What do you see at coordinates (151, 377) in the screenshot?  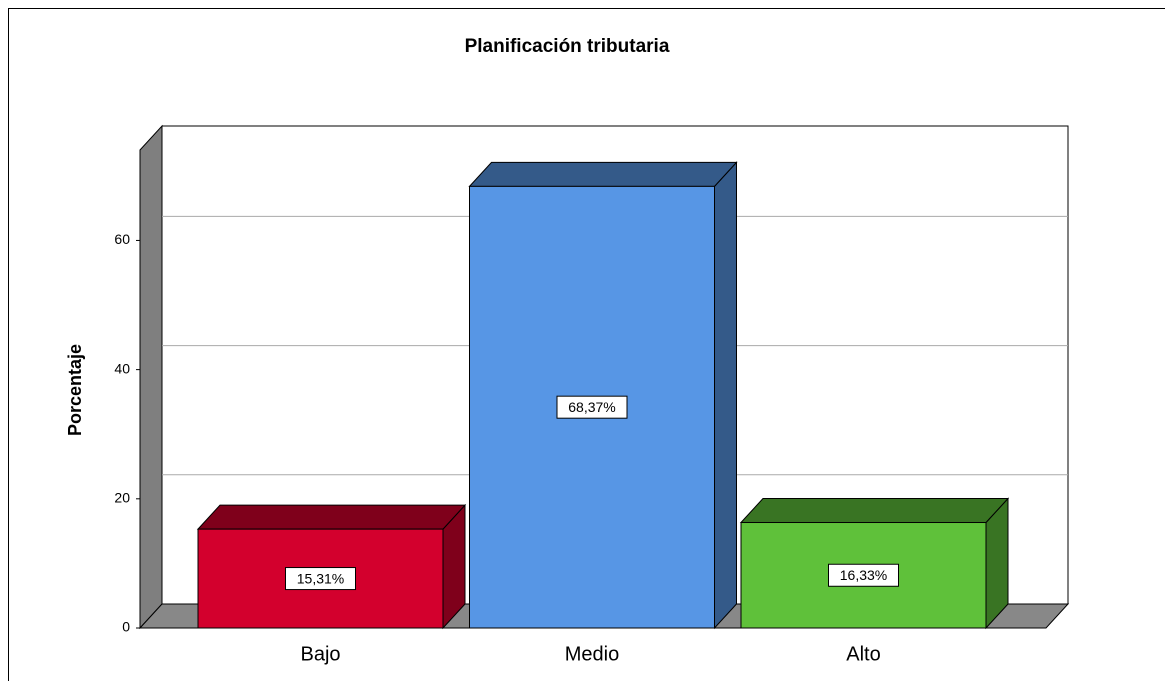 I see `side-wall` at bounding box center [151, 377].